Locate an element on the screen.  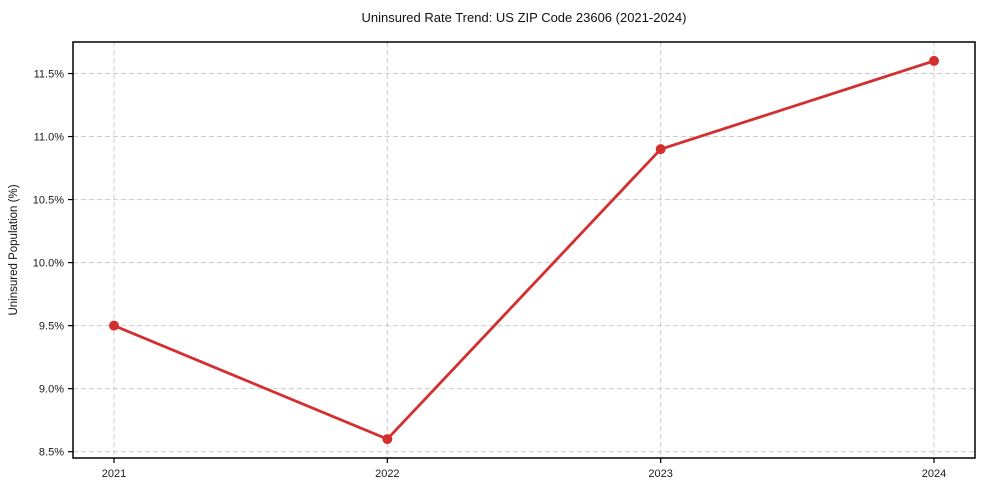
y-axis-label: Uninsured Population (%) is located at coordinates (14, 249).